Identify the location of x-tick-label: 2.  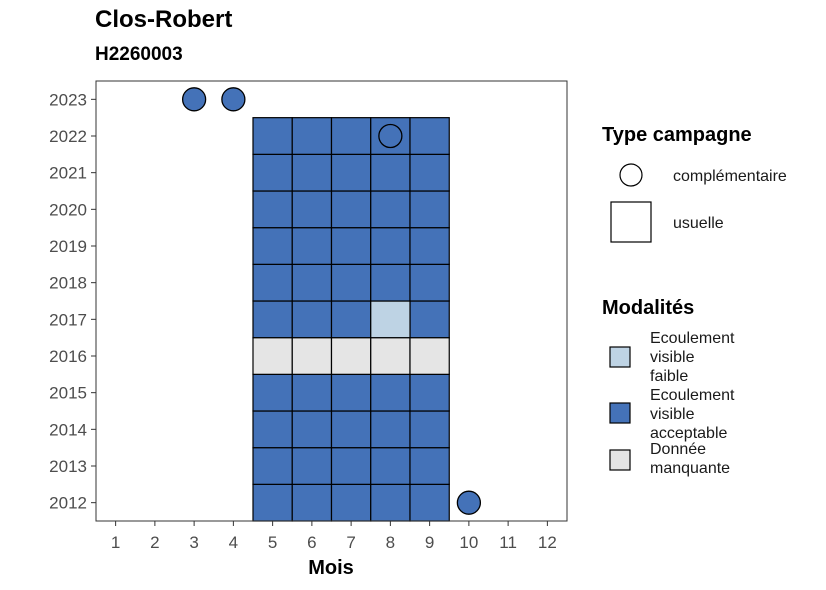
(154, 542).